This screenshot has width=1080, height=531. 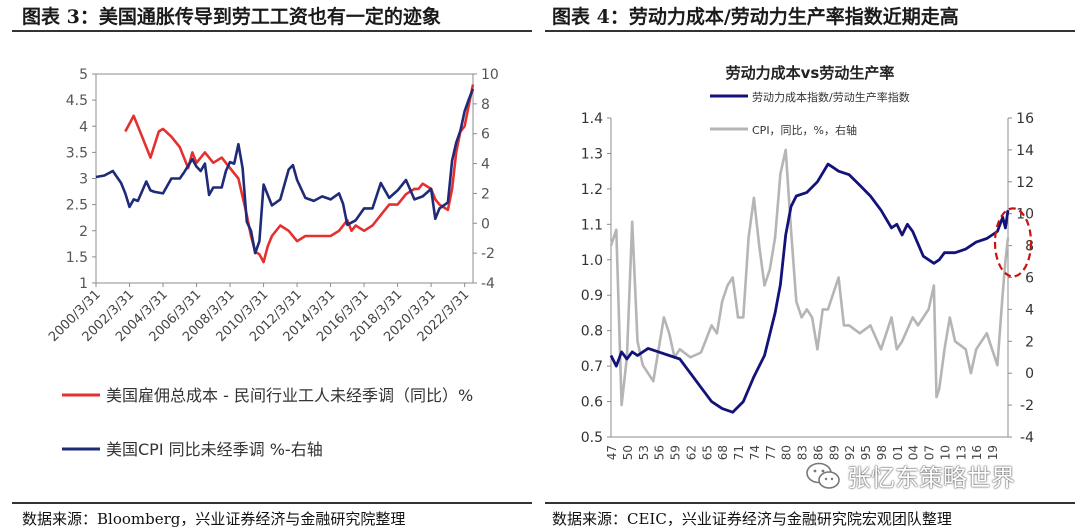 What do you see at coordinates (945, 452) in the screenshot?
I see `x-tick-label: 10` at bounding box center [945, 452].